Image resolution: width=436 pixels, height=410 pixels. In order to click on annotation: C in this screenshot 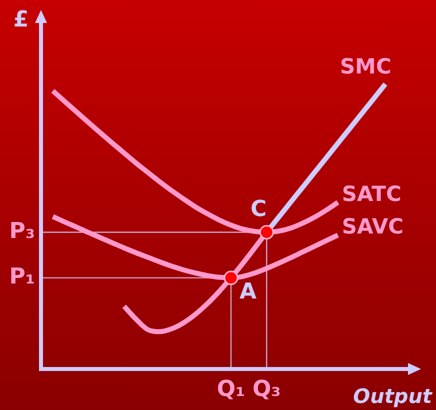, I will do `click(258, 209)`.